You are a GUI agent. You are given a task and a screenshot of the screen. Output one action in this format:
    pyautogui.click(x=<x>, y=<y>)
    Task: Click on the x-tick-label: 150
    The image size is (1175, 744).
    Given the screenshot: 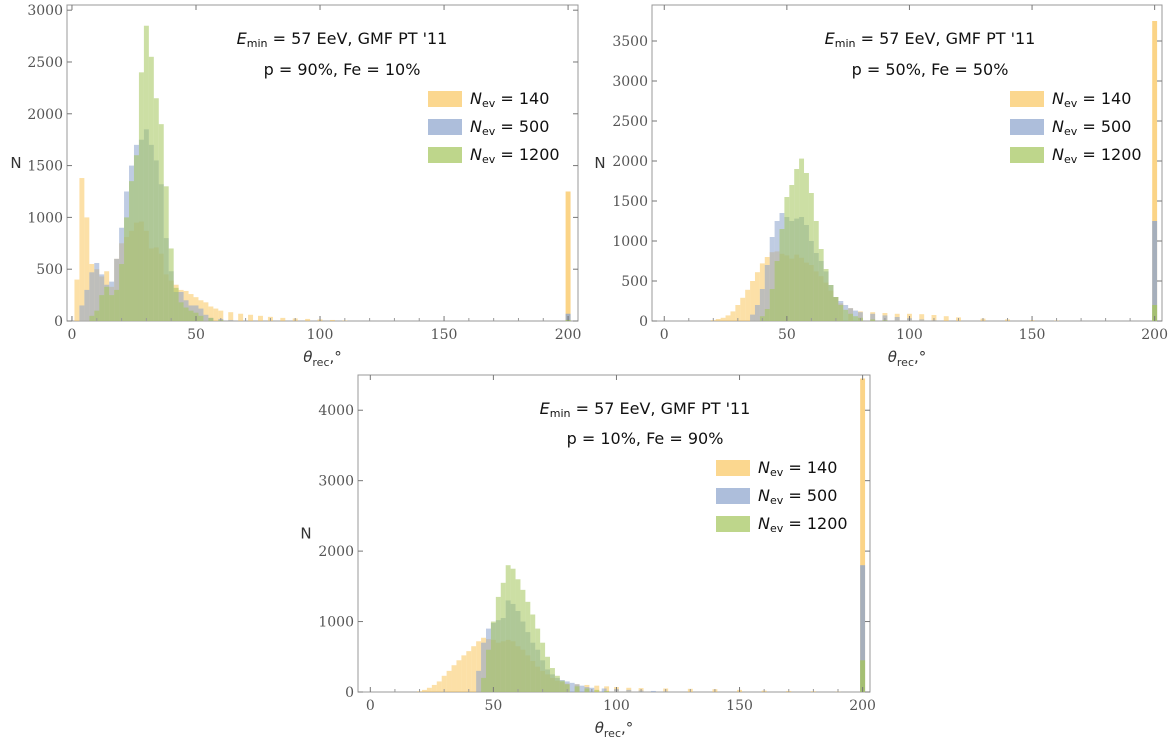 What is the action you would take?
    pyautogui.click(x=444, y=335)
    